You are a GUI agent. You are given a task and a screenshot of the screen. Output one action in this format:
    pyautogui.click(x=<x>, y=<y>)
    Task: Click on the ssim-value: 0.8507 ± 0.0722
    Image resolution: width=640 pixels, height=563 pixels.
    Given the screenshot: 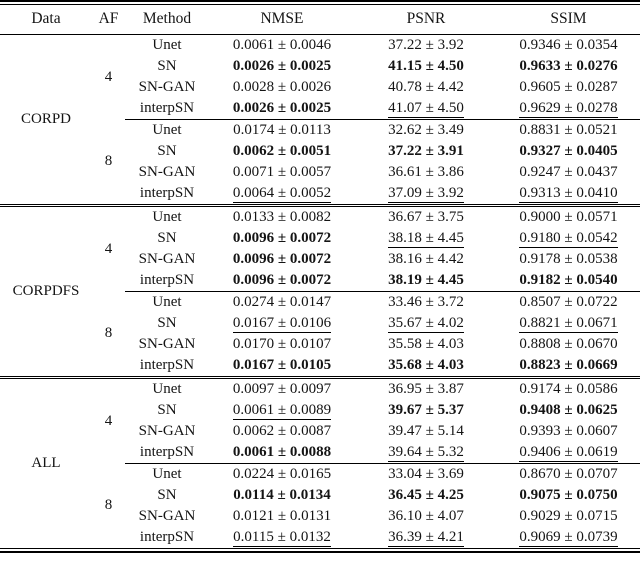 What is the action you would take?
    pyautogui.click(x=568, y=302)
    